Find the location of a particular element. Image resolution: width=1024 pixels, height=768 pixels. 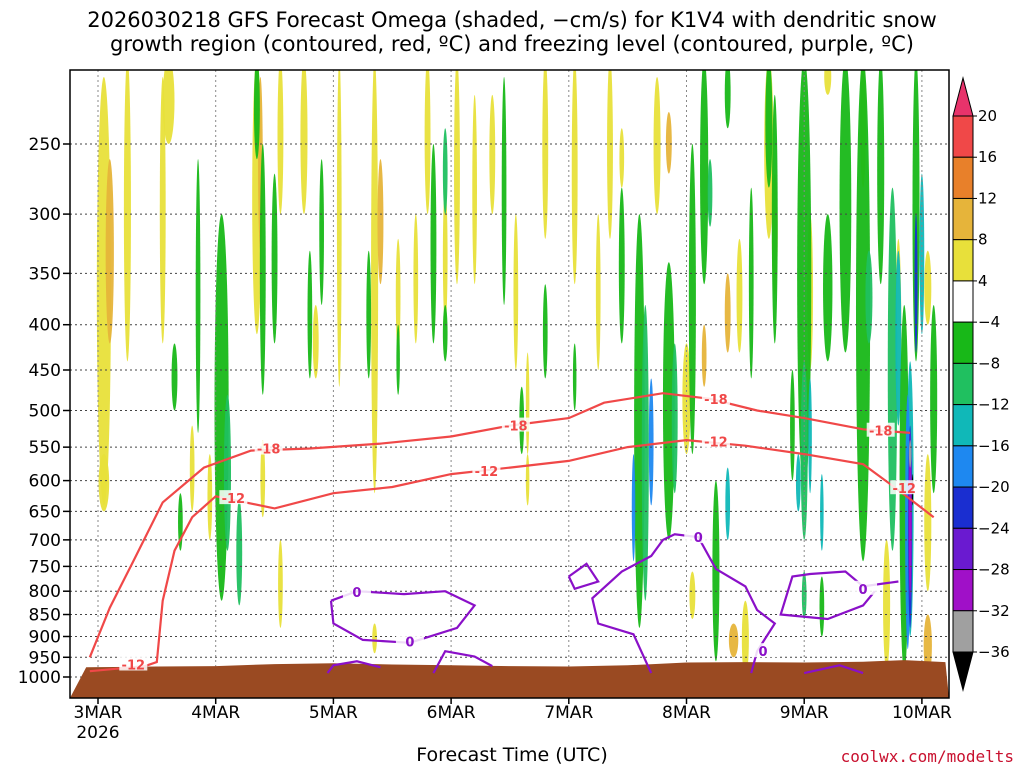

colorbar-label: −8 is located at coordinates (989, 363).